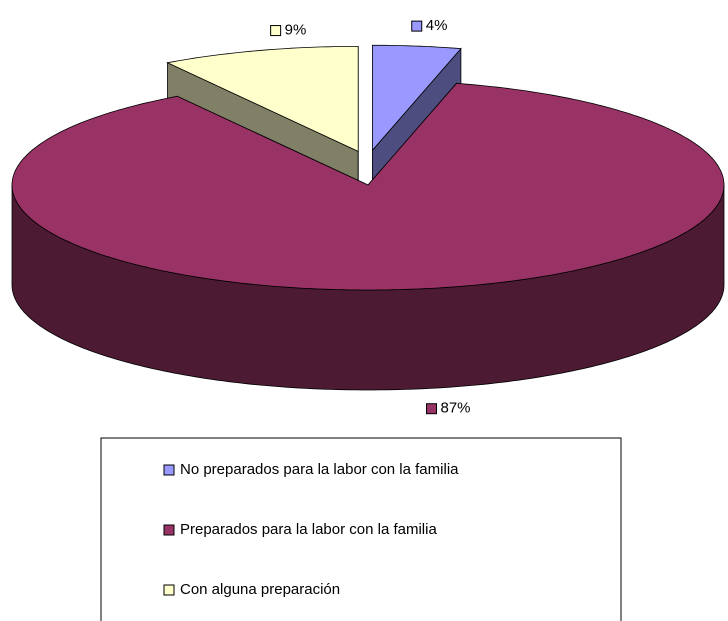 The image size is (728, 621). I want to click on data-label: 87%, so click(456, 408).